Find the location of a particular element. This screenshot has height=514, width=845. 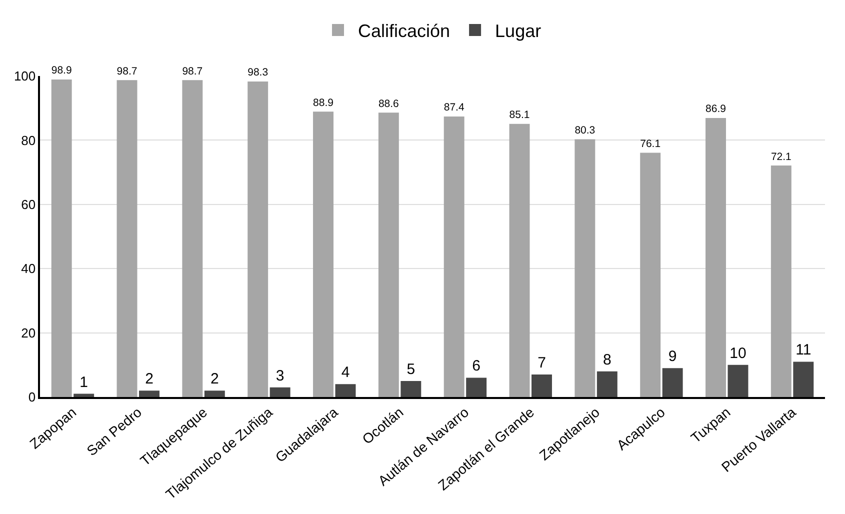

y-tick-label: 0 is located at coordinates (32, 397).